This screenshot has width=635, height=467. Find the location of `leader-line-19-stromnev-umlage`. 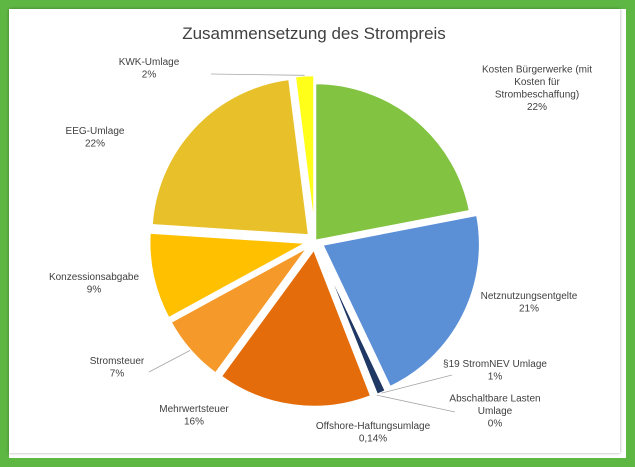

leader-line-19-stromnev-umlage is located at coordinates (417, 384).